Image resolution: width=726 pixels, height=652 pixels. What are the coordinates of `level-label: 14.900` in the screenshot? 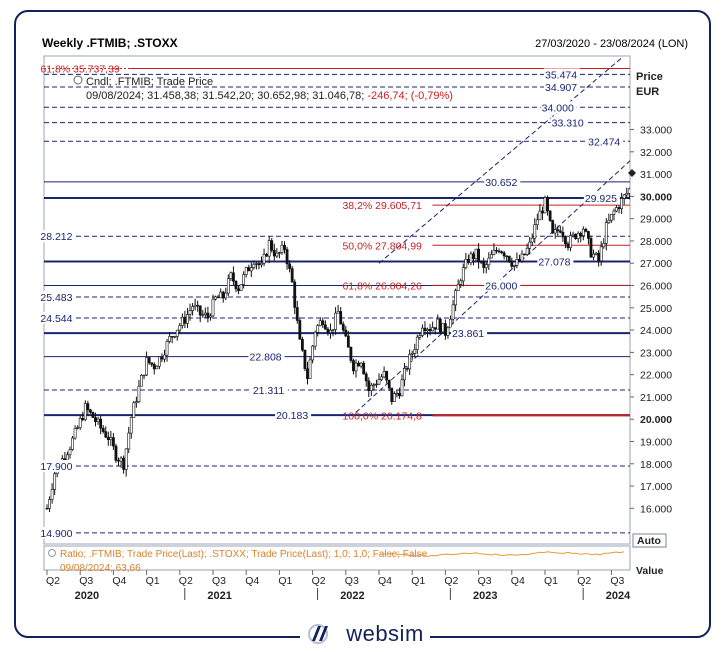 It's located at (56, 534).